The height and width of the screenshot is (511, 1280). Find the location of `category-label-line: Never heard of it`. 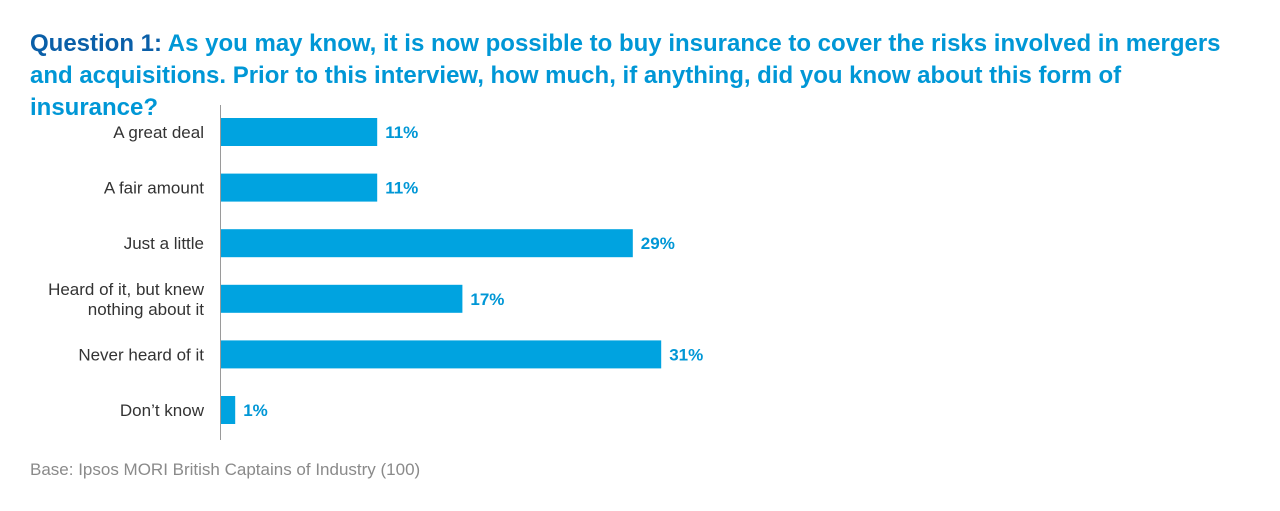

category-label-line: Never heard of it is located at coordinates (141, 354).